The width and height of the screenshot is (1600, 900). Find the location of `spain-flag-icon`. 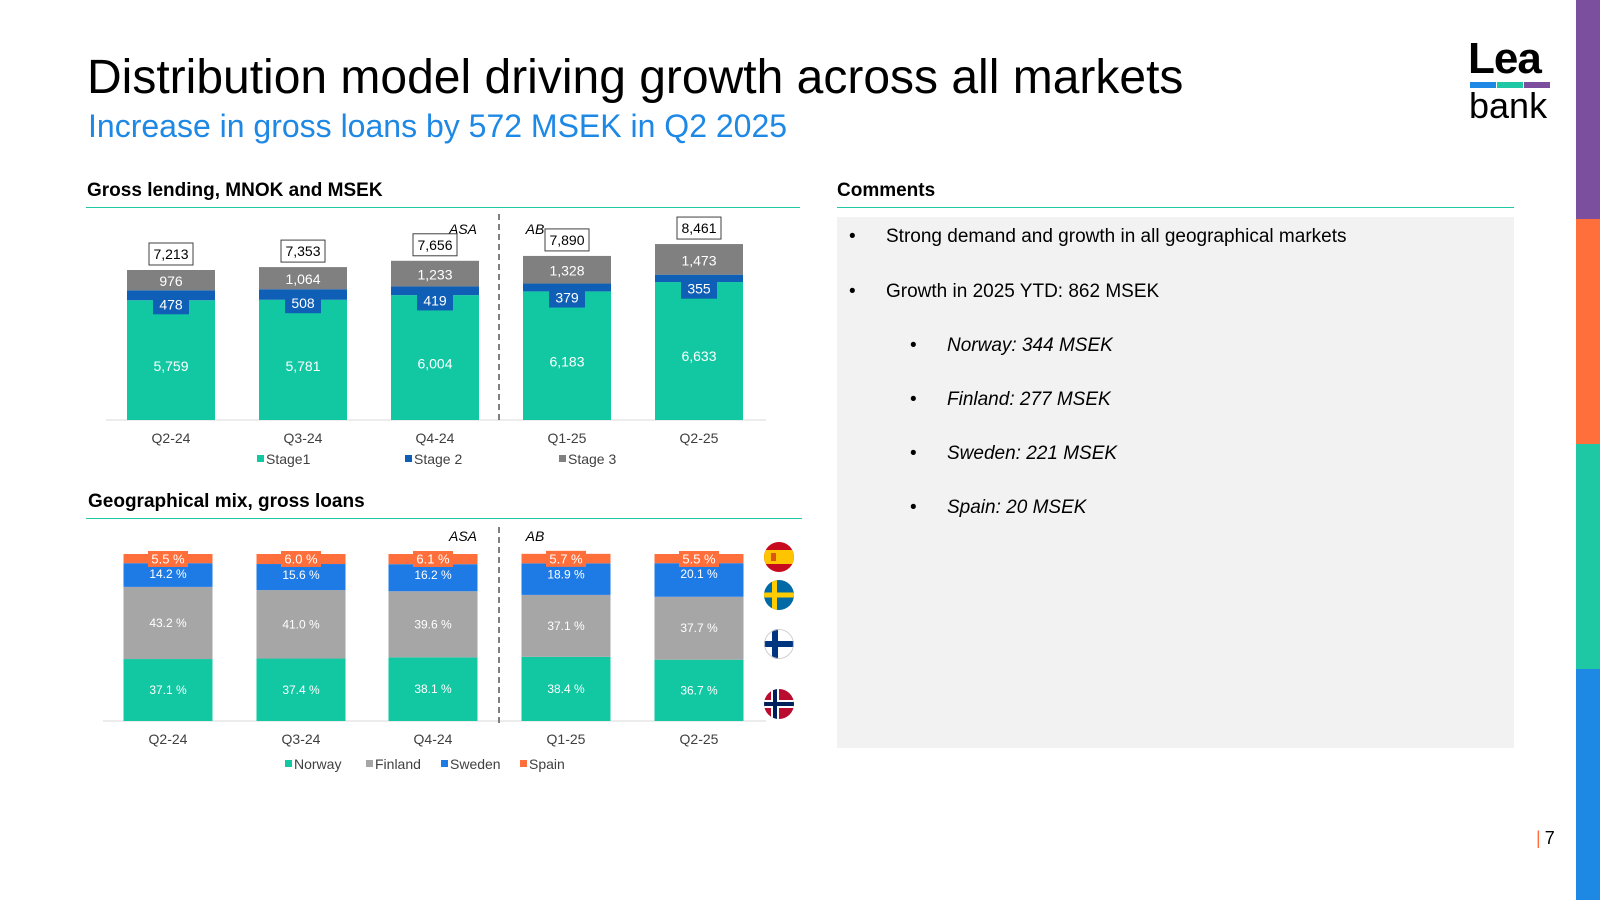

spain-flag-icon is located at coordinates (779, 557).